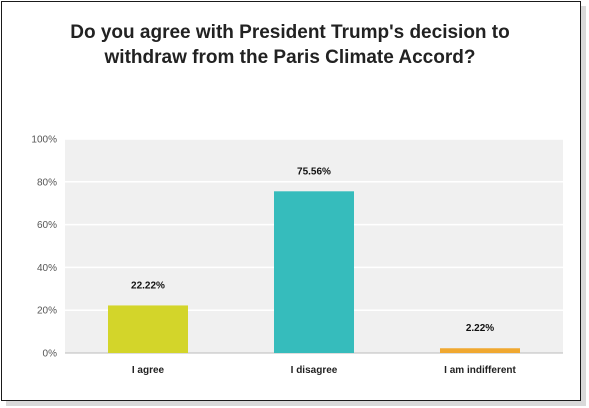 This screenshot has height=408, width=589. Describe the element at coordinates (47, 182) in the screenshot. I see `y-tick-label: 80%` at that location.